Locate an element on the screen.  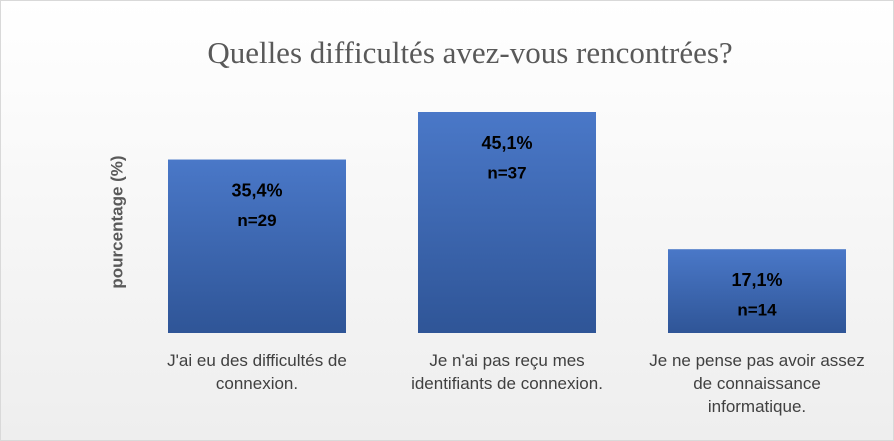
x-tick-label: J'ai eu des difficultés de connexion. is located at coordinates (257, 372).